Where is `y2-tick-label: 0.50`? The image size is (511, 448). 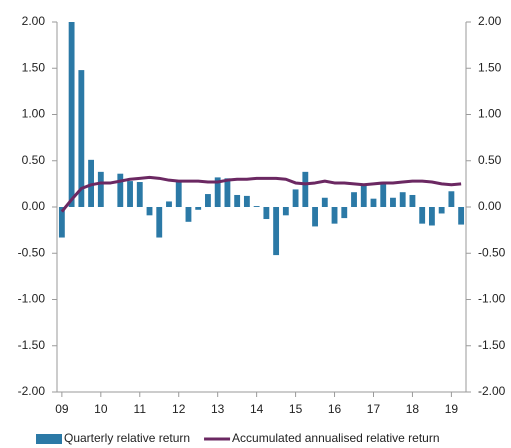 y2-tick-label: 0.50 is located at coordinates (490, 160).